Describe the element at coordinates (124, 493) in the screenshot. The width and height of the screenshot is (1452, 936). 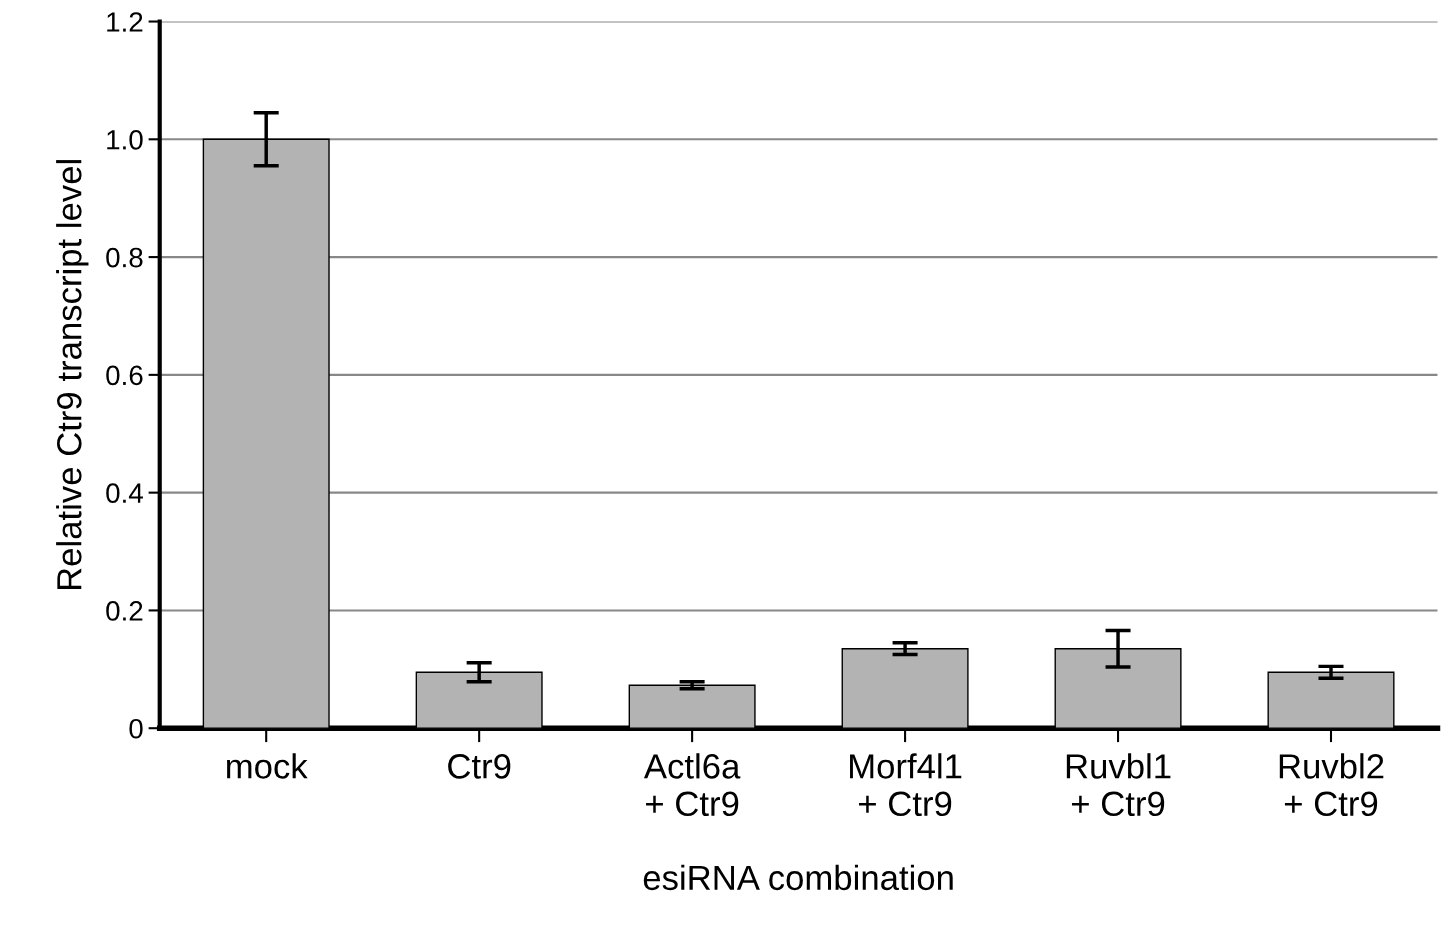
I see `y-tick-label: 0.4` at that location.